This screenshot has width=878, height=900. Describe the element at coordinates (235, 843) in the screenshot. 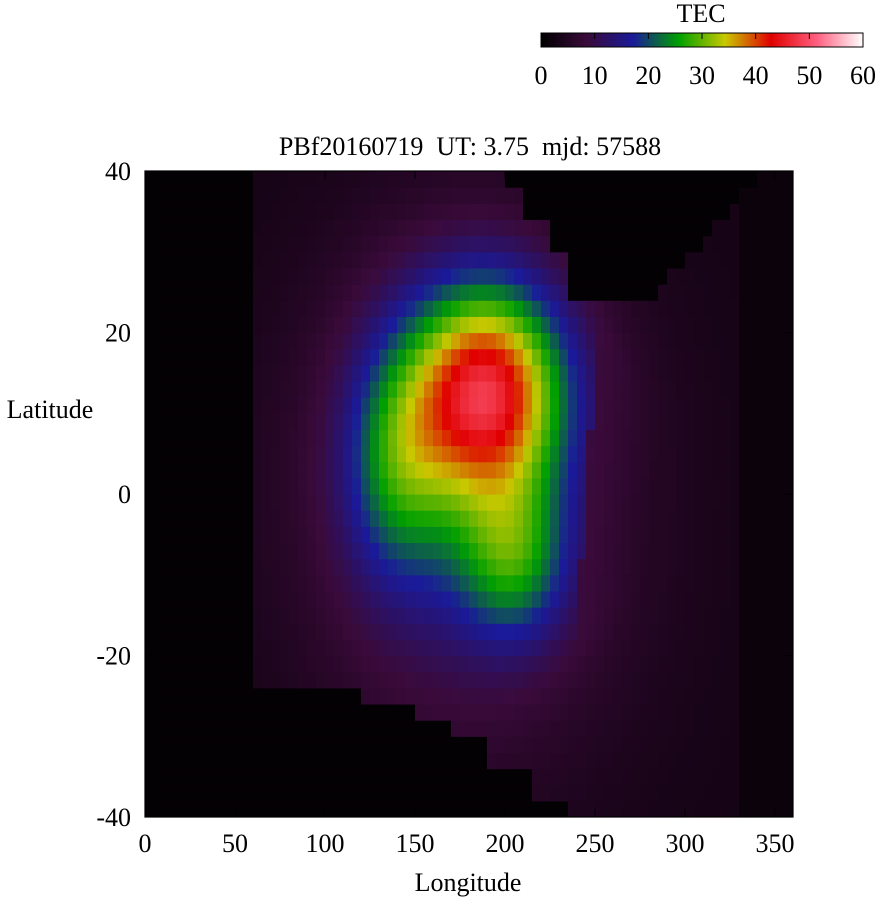

I see `x-tick-label: 50` at that location.